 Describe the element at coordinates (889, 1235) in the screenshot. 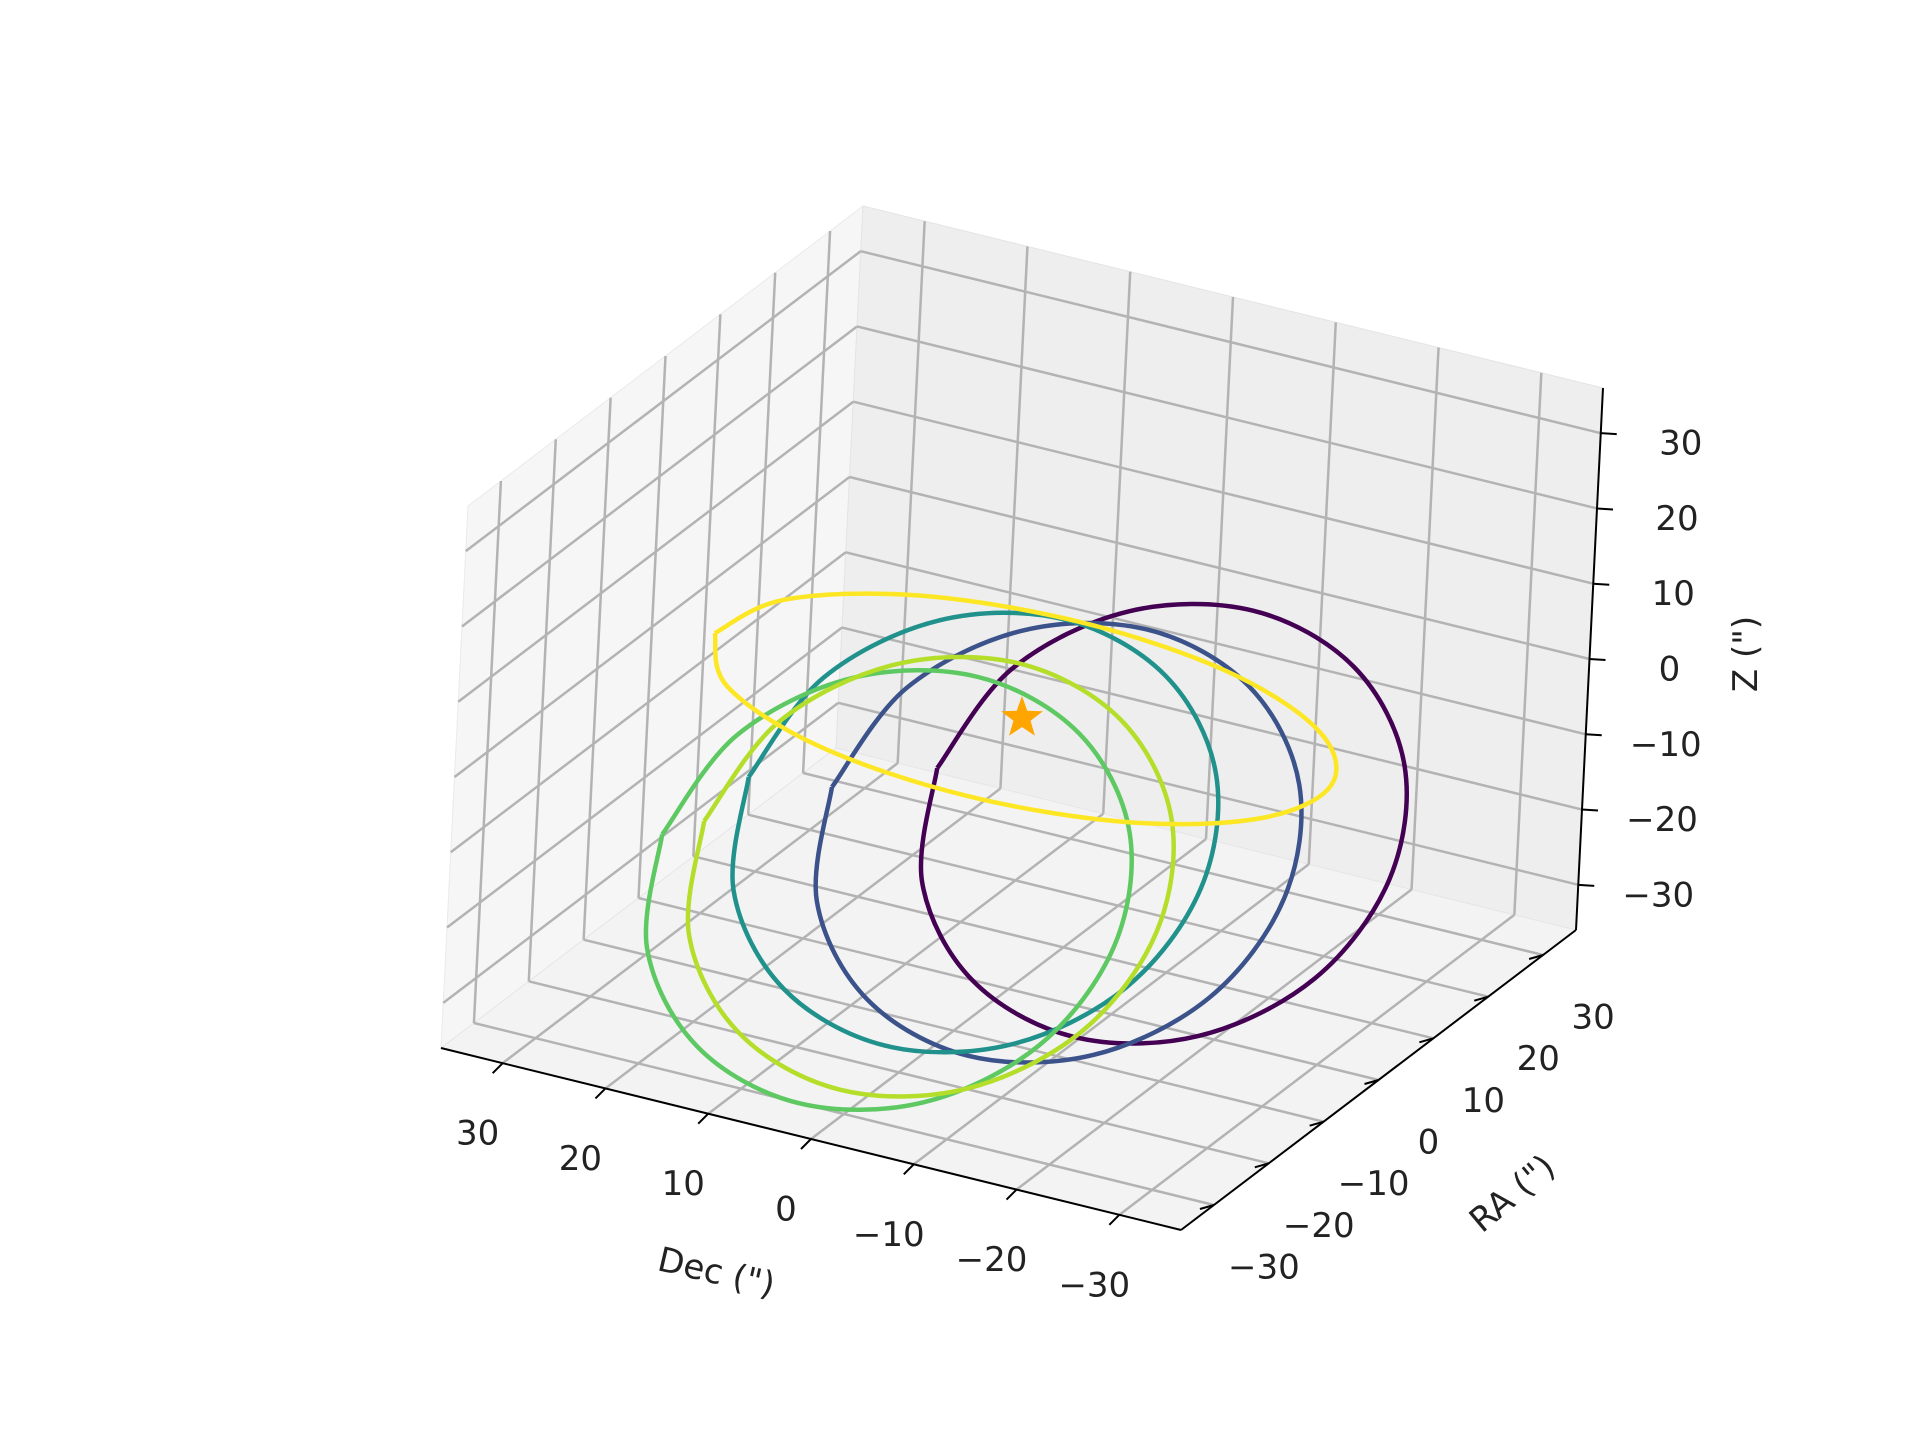

I see `x-tick-label: −10` at that location.